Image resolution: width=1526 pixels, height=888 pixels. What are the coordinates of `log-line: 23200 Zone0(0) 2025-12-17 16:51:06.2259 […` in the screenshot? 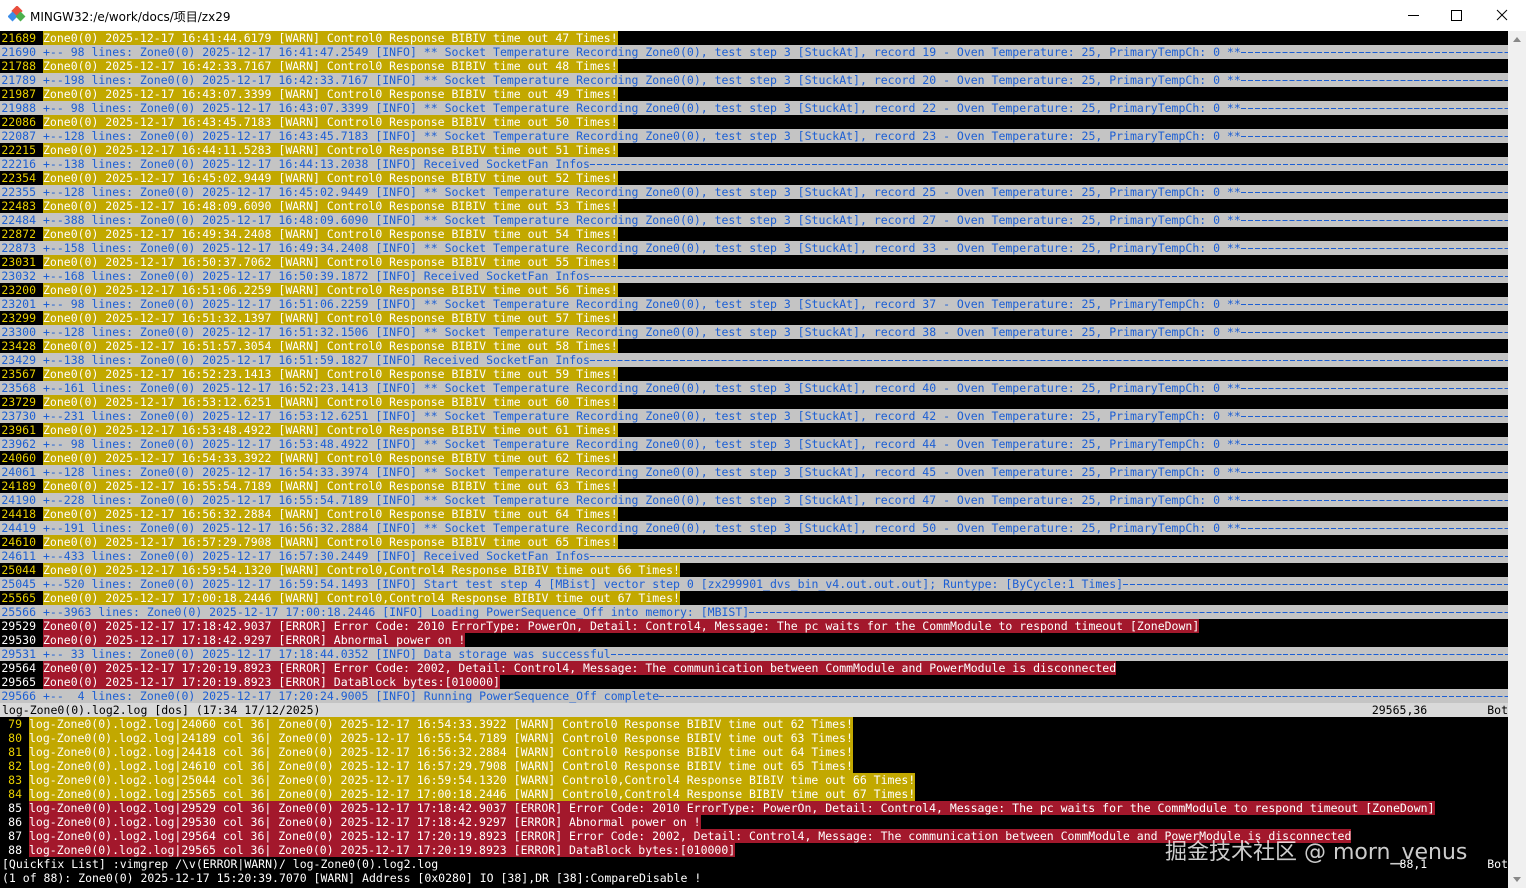 It's located at (754, 290).